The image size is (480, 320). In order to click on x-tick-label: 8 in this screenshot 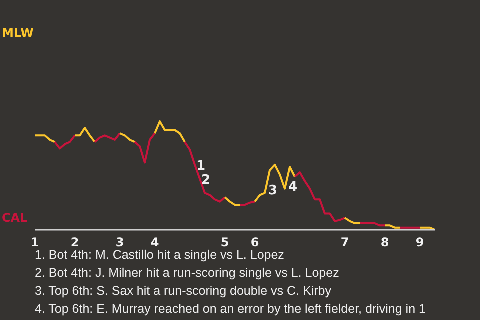, I will do `click(385, 243)`.